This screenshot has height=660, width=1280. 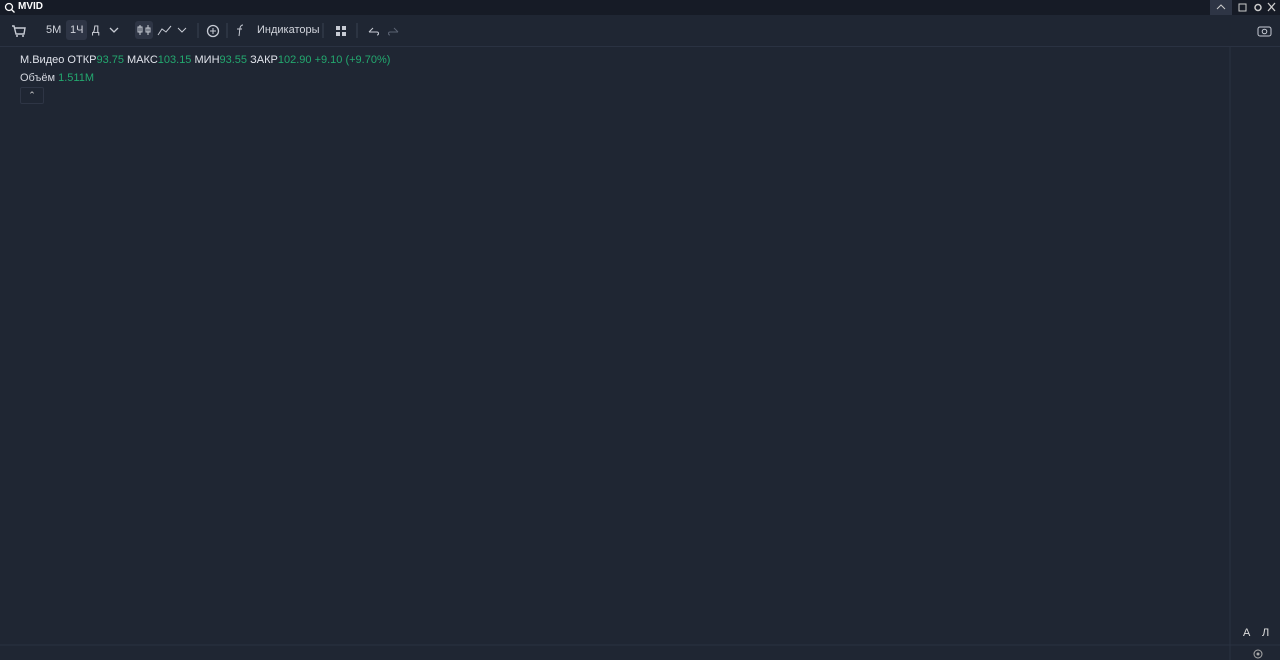 I want to click on legend-value: 102.90, so click(x=294, y=60).